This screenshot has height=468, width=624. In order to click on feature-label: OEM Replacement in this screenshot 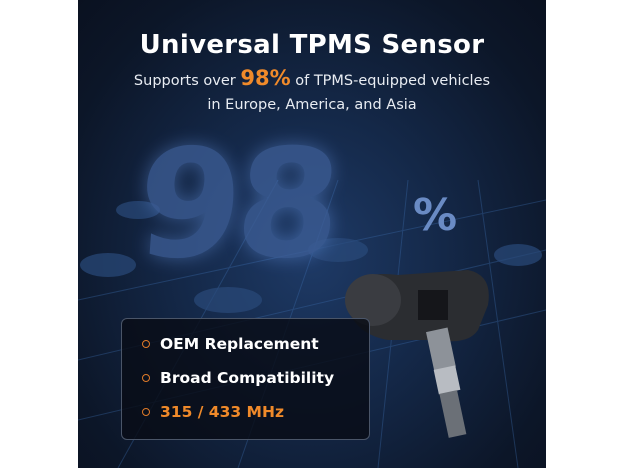, I will do `click(239, 344)`.